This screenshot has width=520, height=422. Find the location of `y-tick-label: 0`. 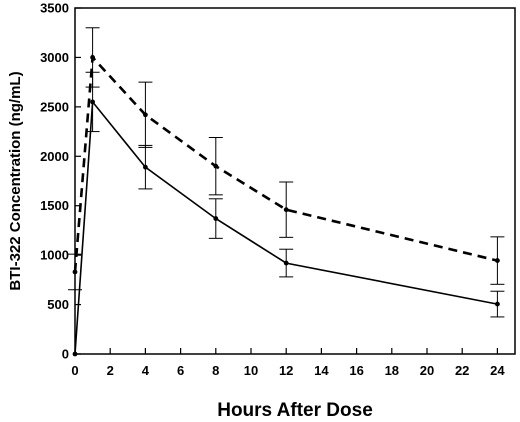

y-tick-label: 0 is located at coordinates (65, 354).